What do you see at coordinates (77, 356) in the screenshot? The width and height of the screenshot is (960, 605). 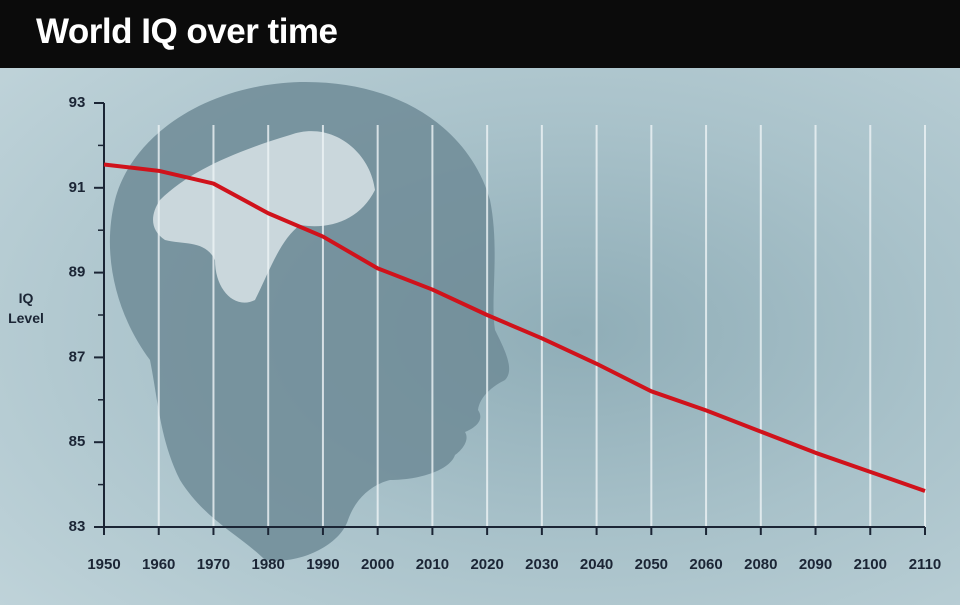 I see `y-tick-label: 87` at bounding box center [77, 356].